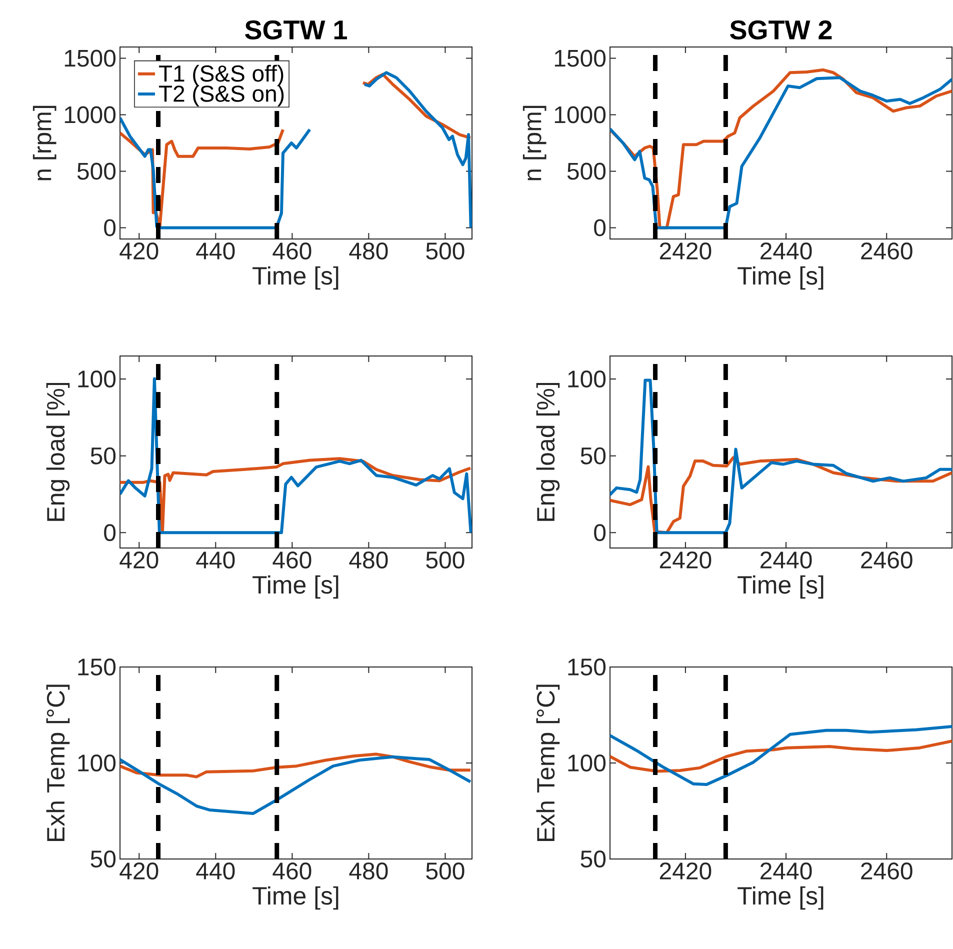 The width and height of the screenshot is (953, 949). Describe the element at coordinates (221, 95) in the screenshot. I see `legend-label: T2 (S&S on)` at that location.